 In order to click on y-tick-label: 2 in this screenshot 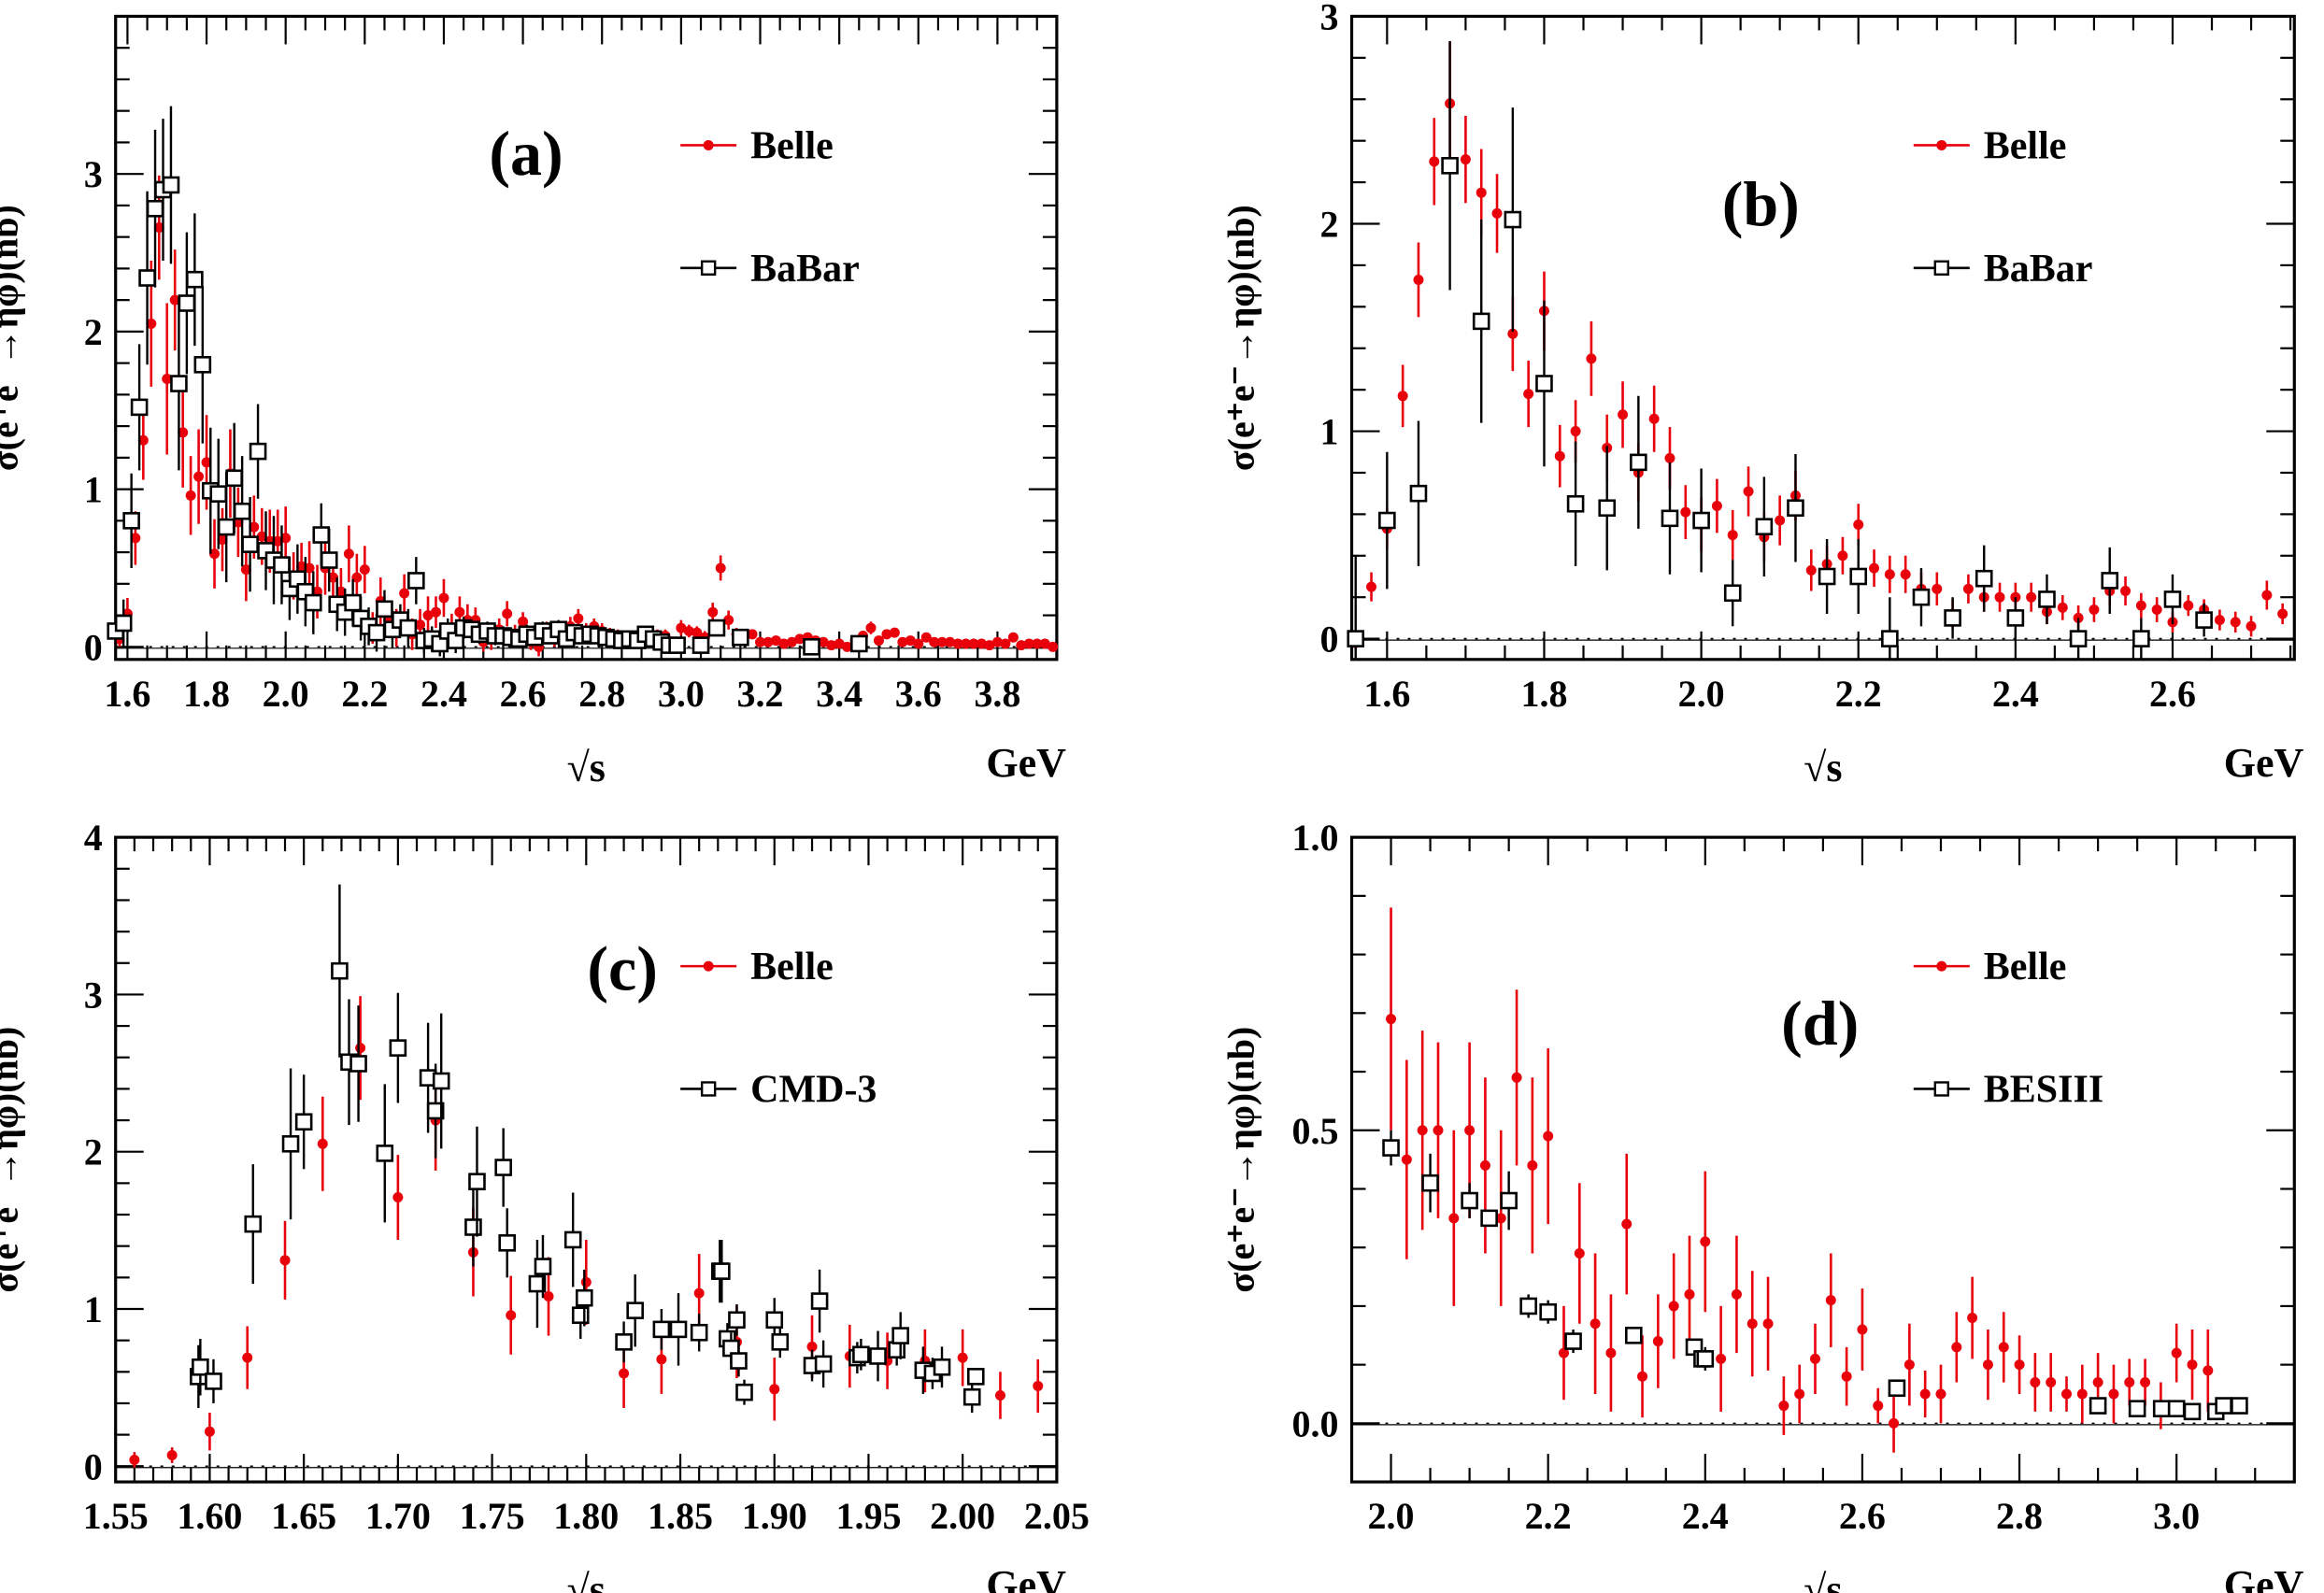, I will do `click(93, 332)`.